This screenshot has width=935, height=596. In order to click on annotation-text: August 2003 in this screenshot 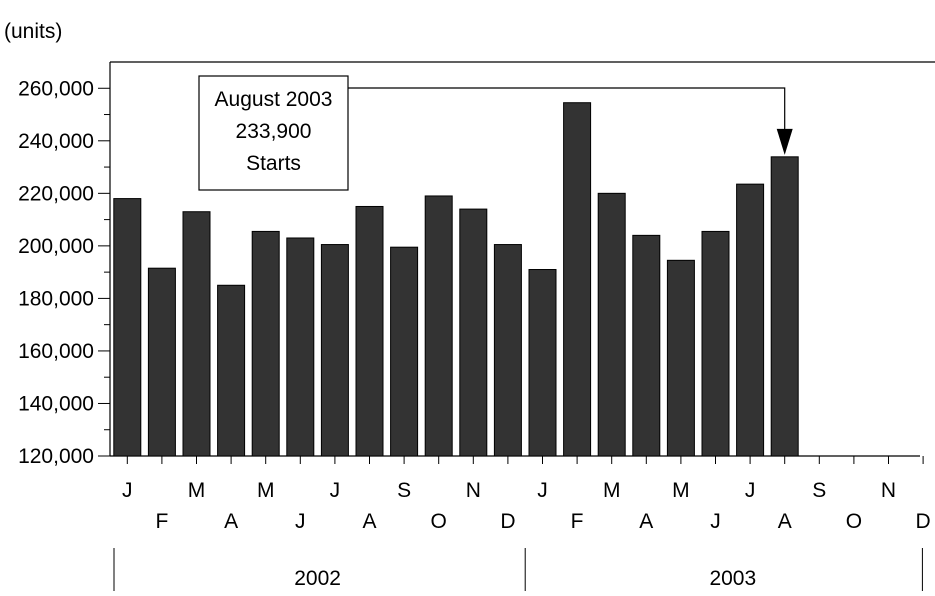, I will do `click(274, 99)`.